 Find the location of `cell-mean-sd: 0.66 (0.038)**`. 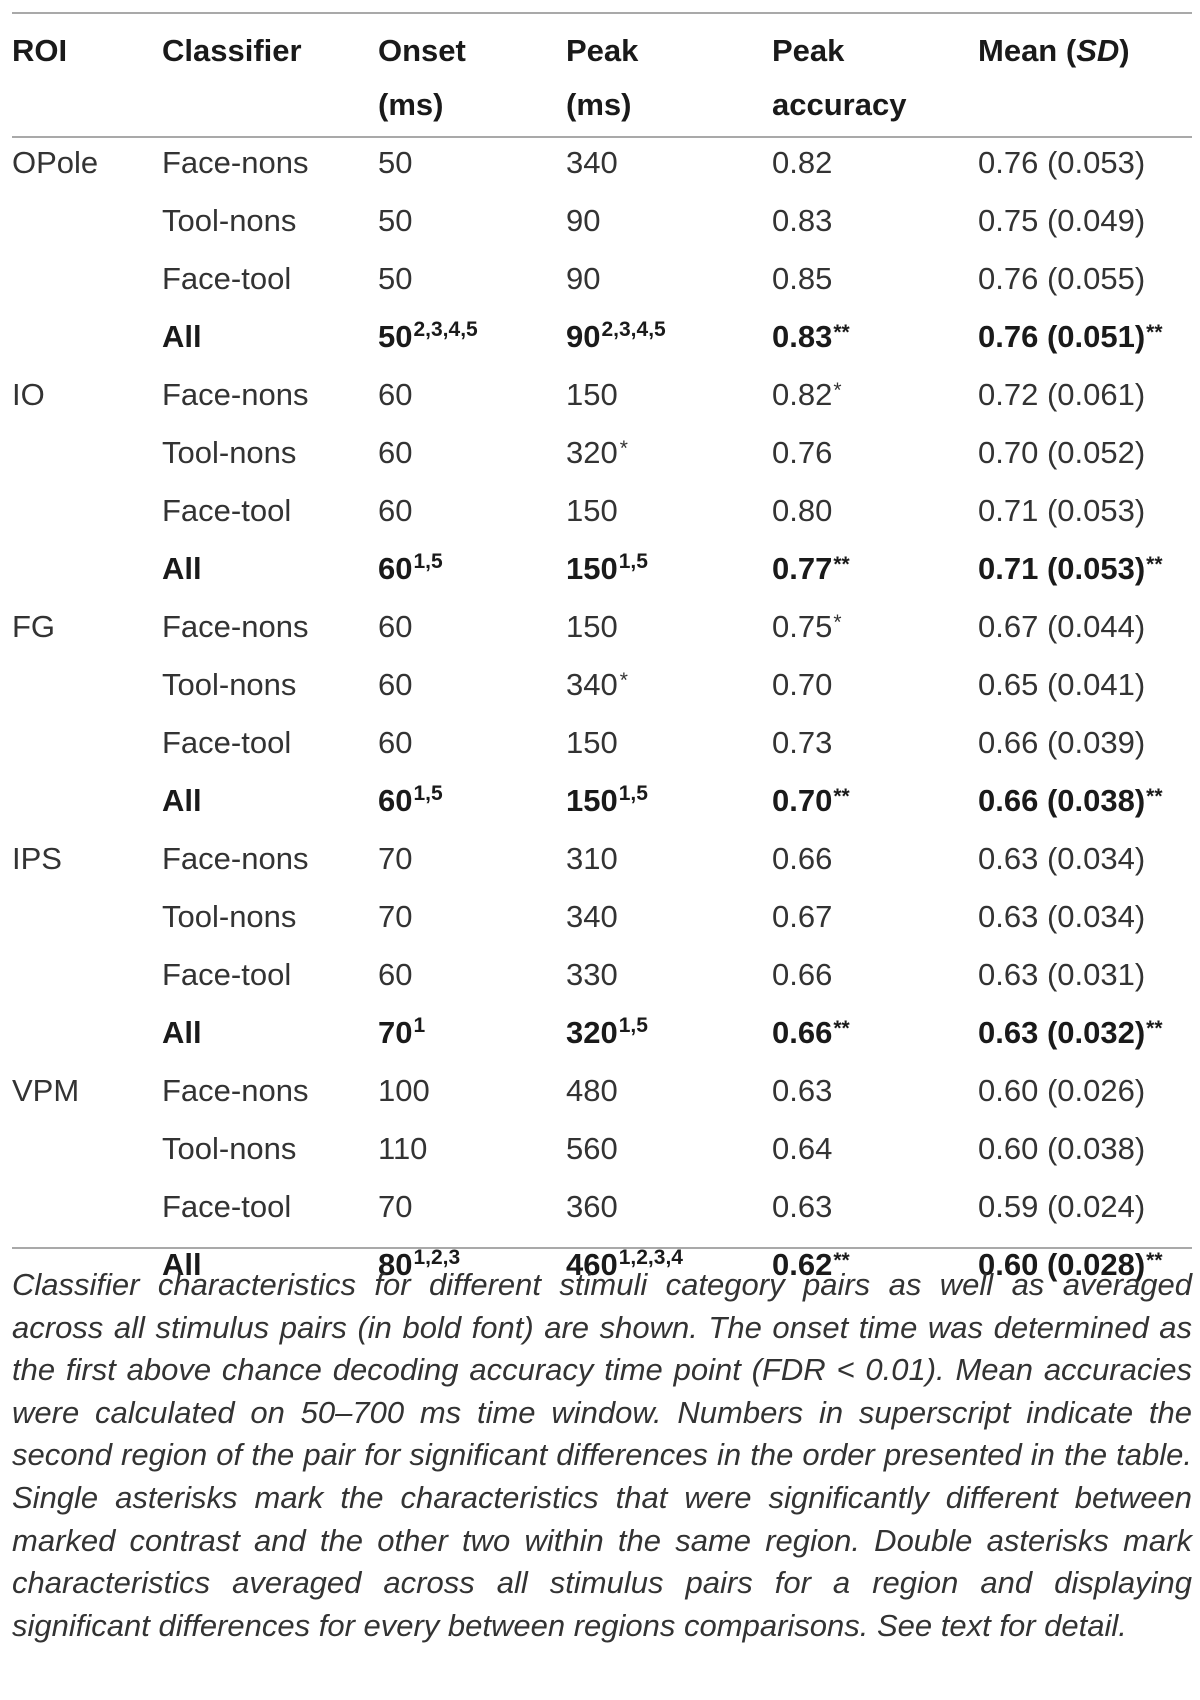

cell-mean-sd: 0.66 (0.038)** is located at coordinates (1070, 800).